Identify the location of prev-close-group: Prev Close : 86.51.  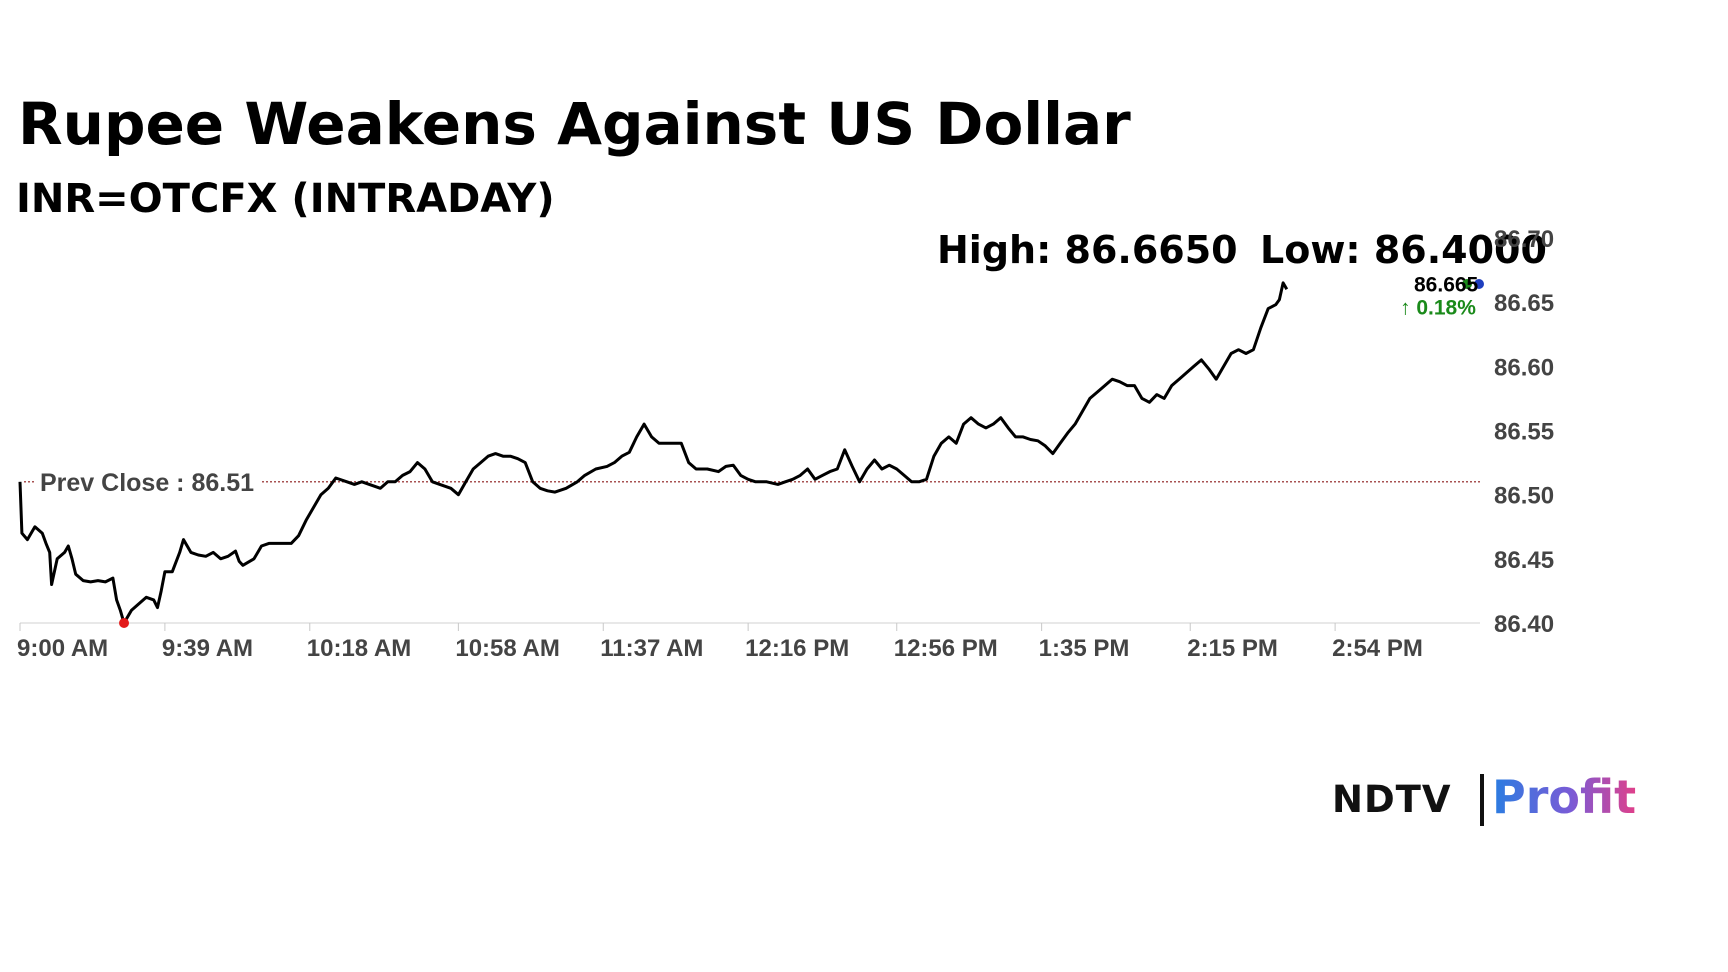
(752, 483).